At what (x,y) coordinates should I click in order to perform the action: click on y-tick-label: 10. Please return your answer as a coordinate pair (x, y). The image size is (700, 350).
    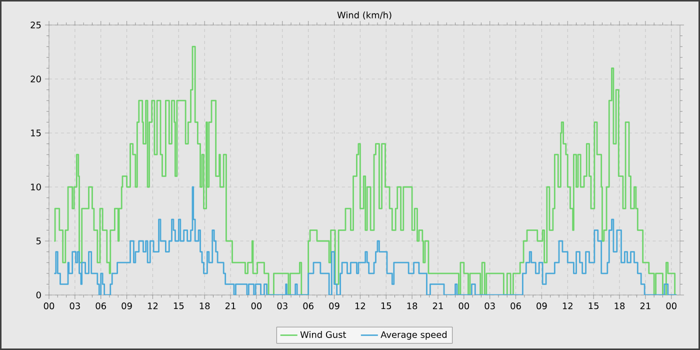
    Looking at the image, I should click on (36, 187).